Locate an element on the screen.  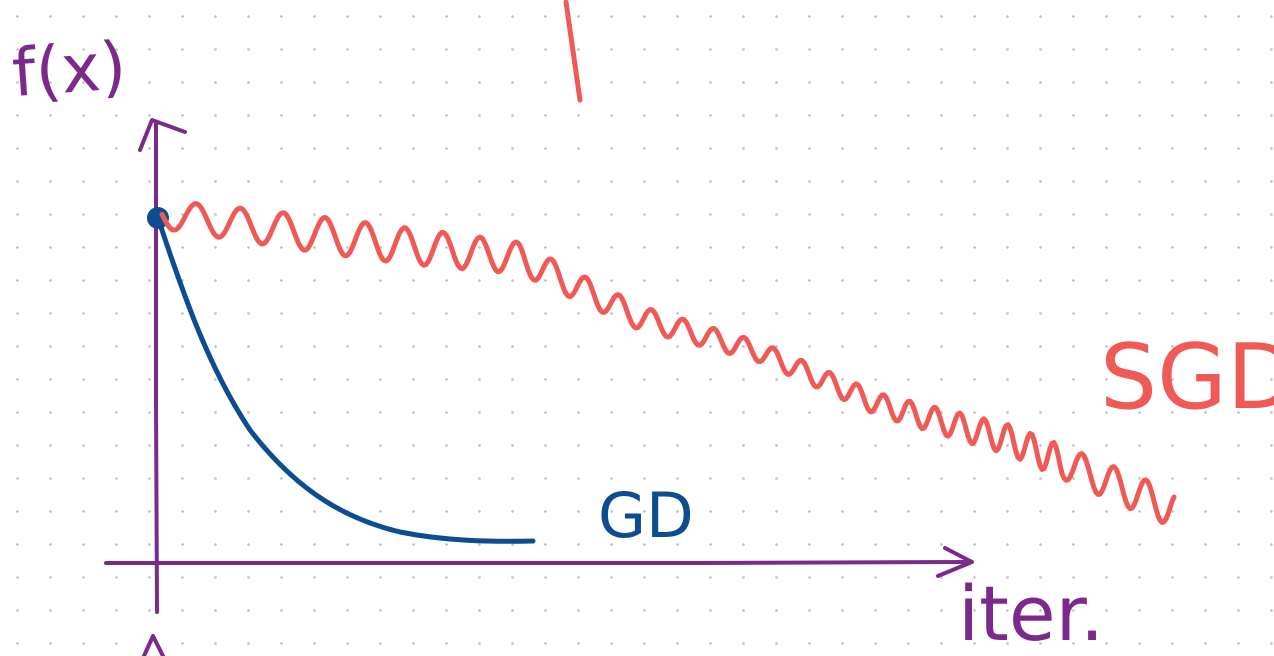
y-axis-arrowhead is located at coordinates (162, 135).